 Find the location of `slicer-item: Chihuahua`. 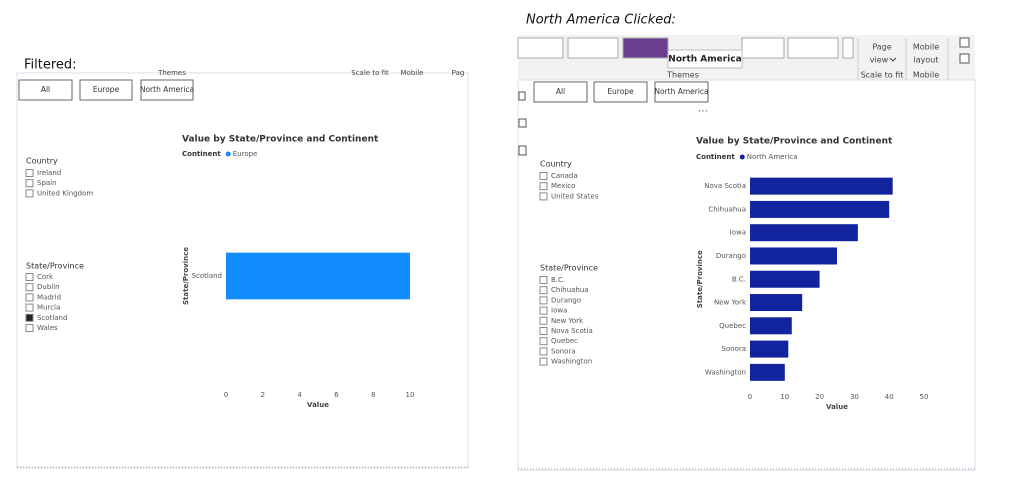

slicer-item: Chihuahua is located at coordinates (570, 290).